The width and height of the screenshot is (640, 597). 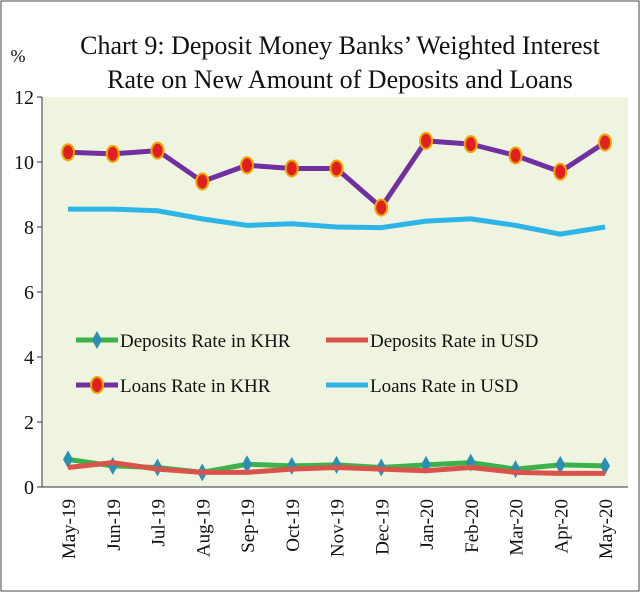 I want to click on x-tick-label: Jul-19, so click(x=159, y=523).